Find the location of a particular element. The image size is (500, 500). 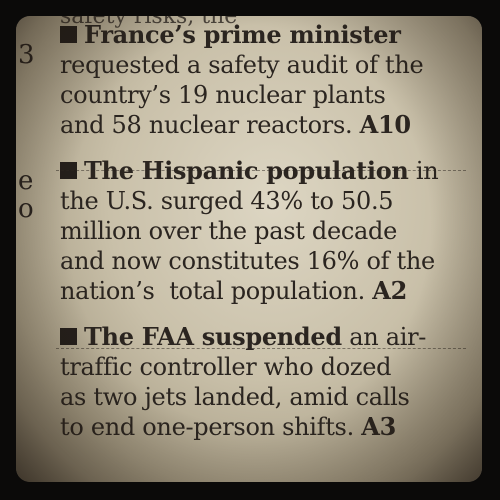

margin-letter: o is located at coordinates (26, 209).